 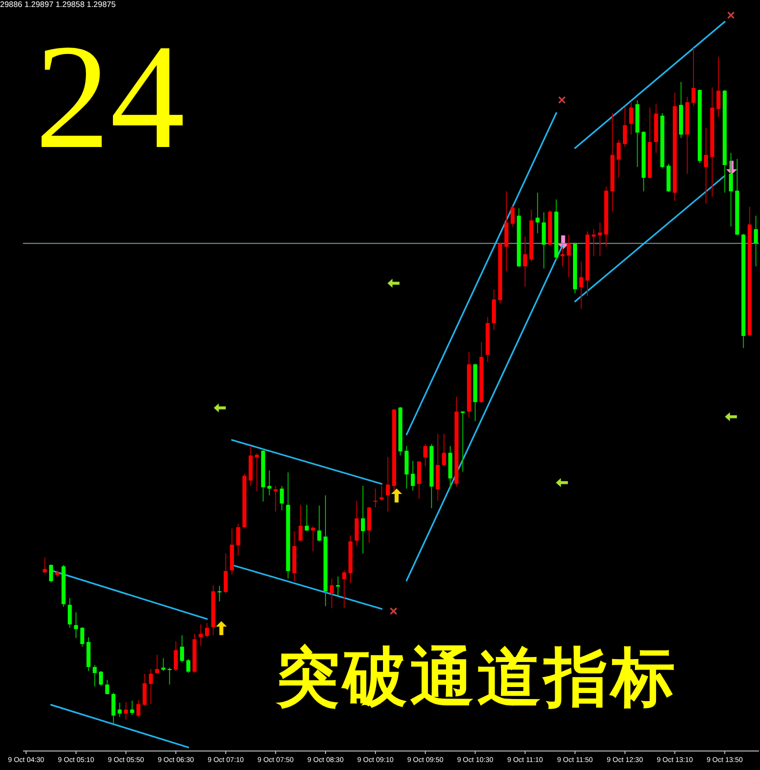 What do you see at coordinates (477, 678) in the screenshot?
I see `text: 突破通道指标` at bounding box center [477, 678].